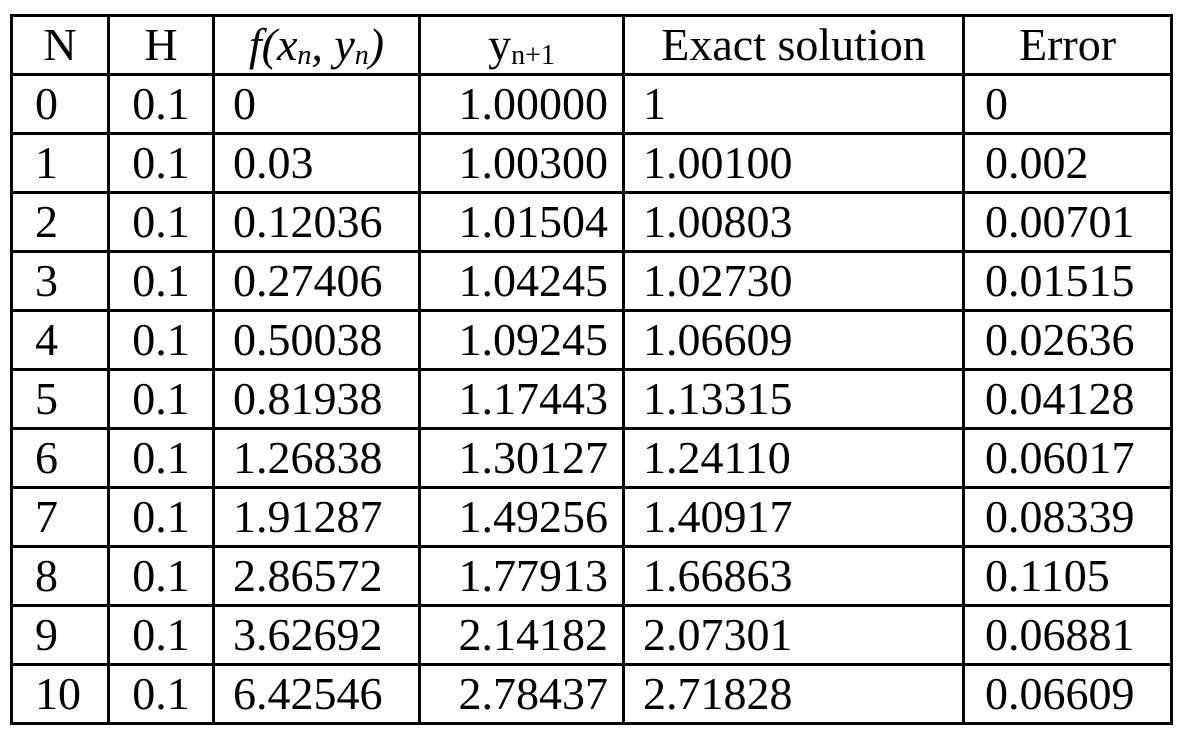 The height and width of the screenshot is (738, 1186). Describe the element at coordinates (521, 104) in the screenshot. I see `cell-y-next: 1.00000` at that location.